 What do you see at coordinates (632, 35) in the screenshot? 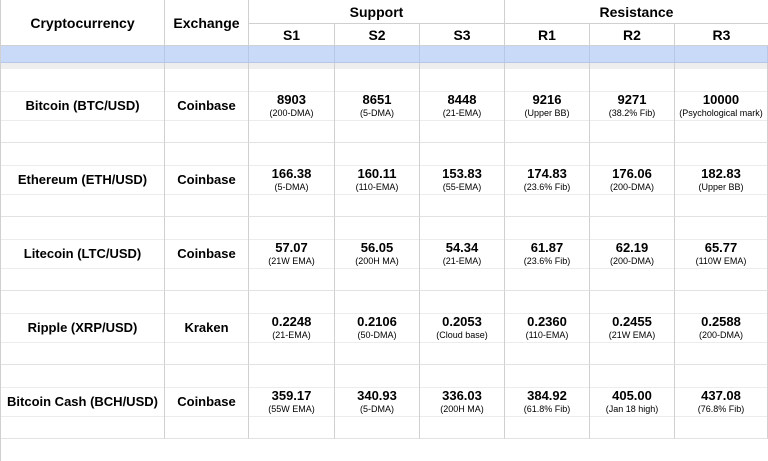
I see `r2-header: R2` at bounding box center [632, 35].